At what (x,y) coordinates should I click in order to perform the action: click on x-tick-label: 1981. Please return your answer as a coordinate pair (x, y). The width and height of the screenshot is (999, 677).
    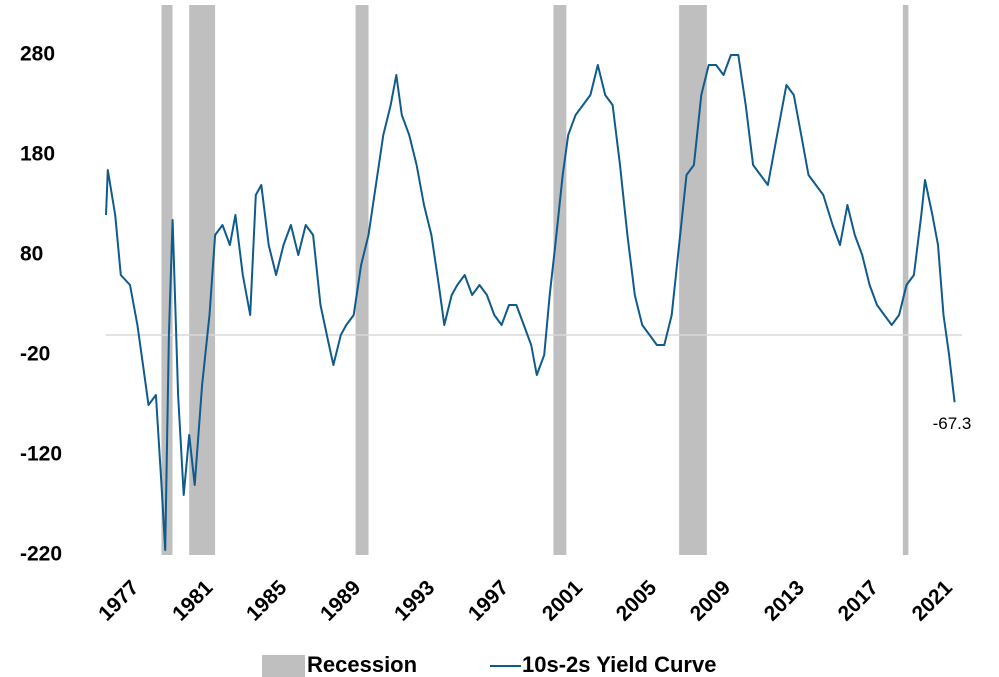
    Looking at the image, I should click on (193, 601).